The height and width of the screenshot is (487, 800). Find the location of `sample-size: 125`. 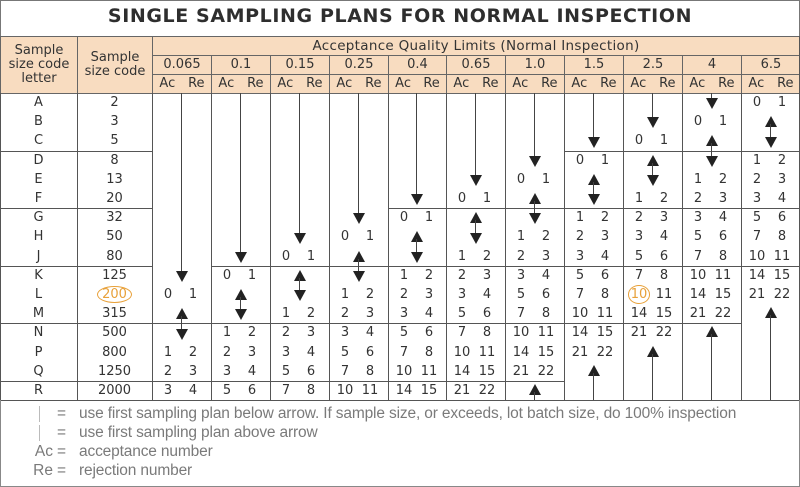

sample-size: 125 is located at coordinates (114, 275).